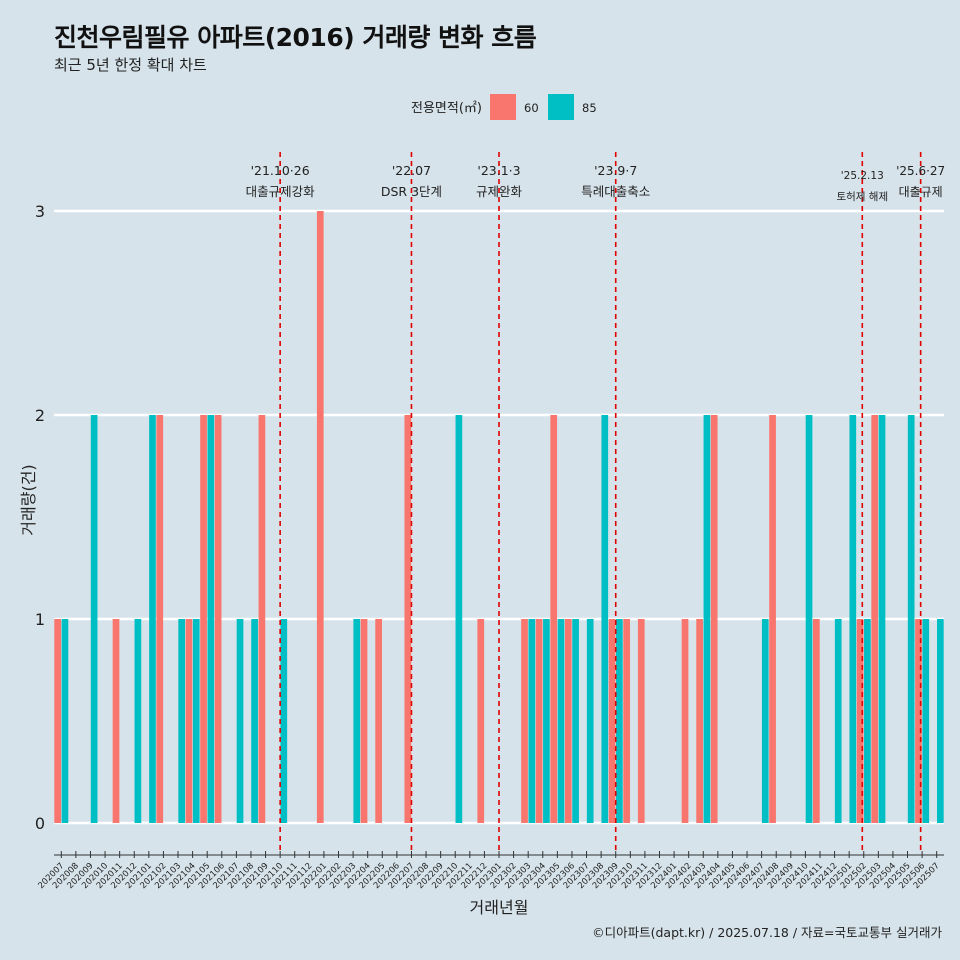 This screenshot has height=960, width=960. I want to click on event-date: '23.1·3, so click(498, 170).